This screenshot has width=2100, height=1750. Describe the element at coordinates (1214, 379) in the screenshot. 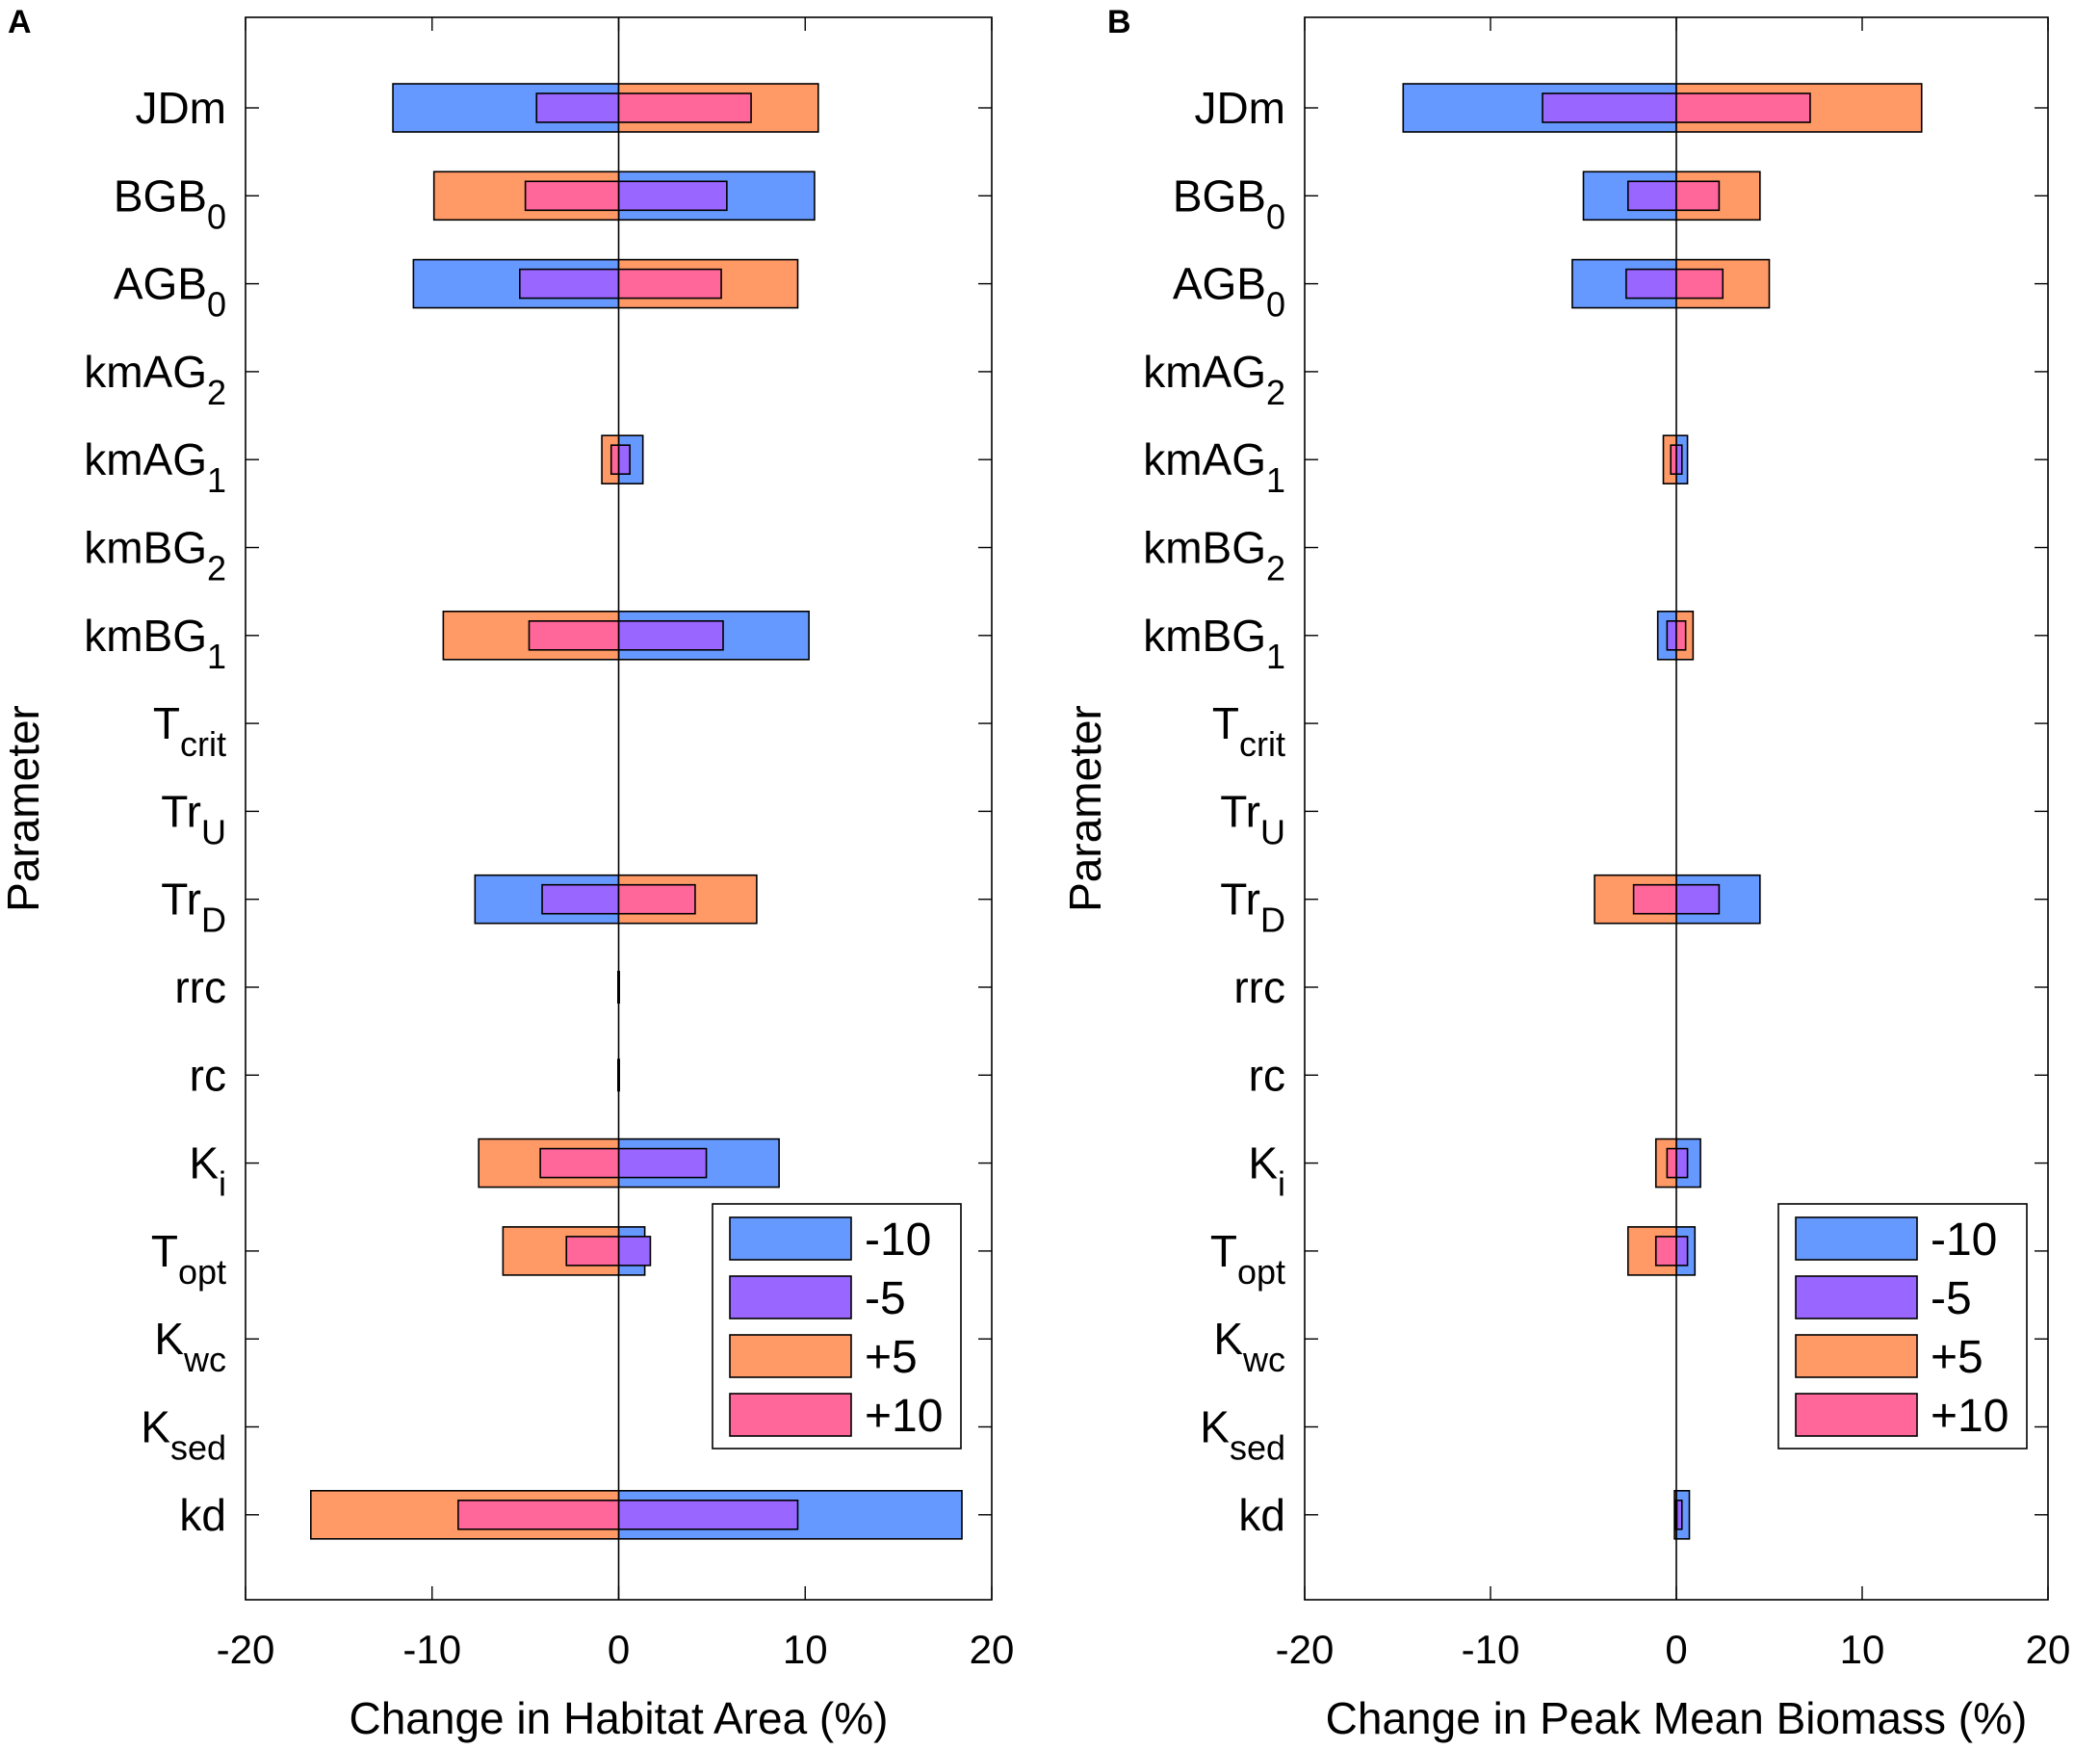

I see `category-label: kmAG2` at that location.